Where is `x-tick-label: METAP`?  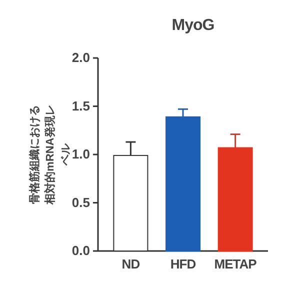 x-tick-label: METAP is located at coordinates (236, 264).